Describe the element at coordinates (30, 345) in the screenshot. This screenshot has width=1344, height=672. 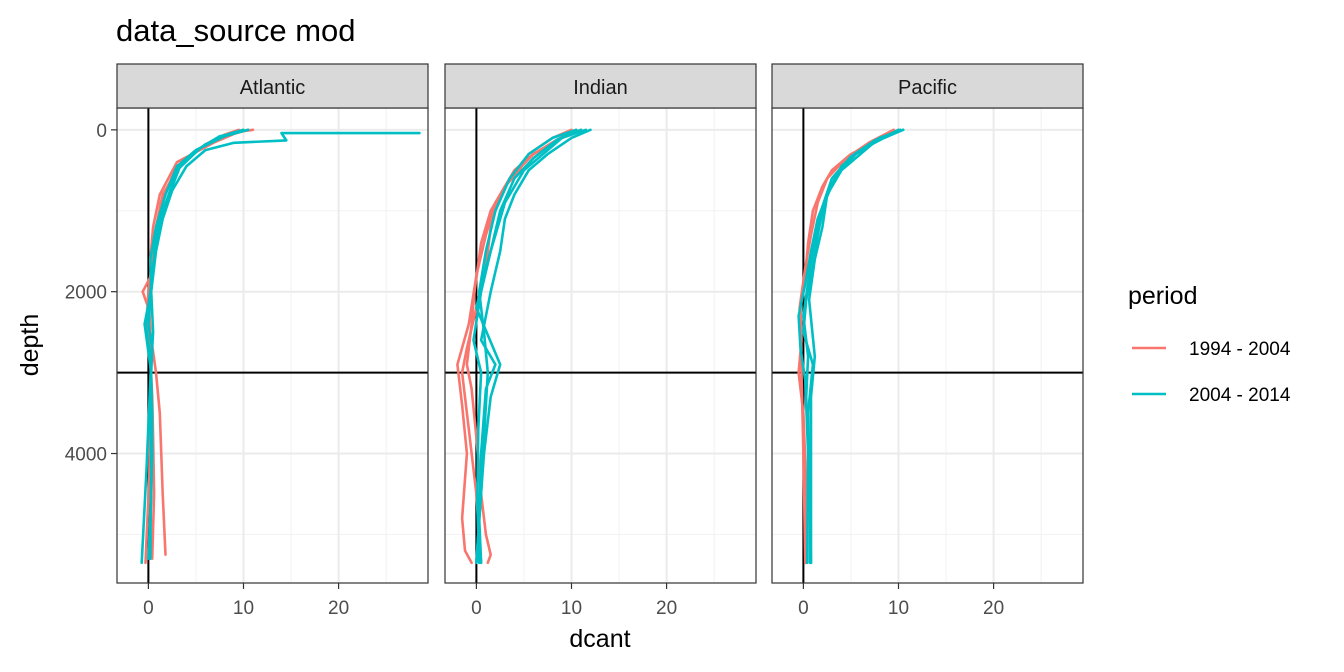
I see `y-axis-title: depth` at that location.